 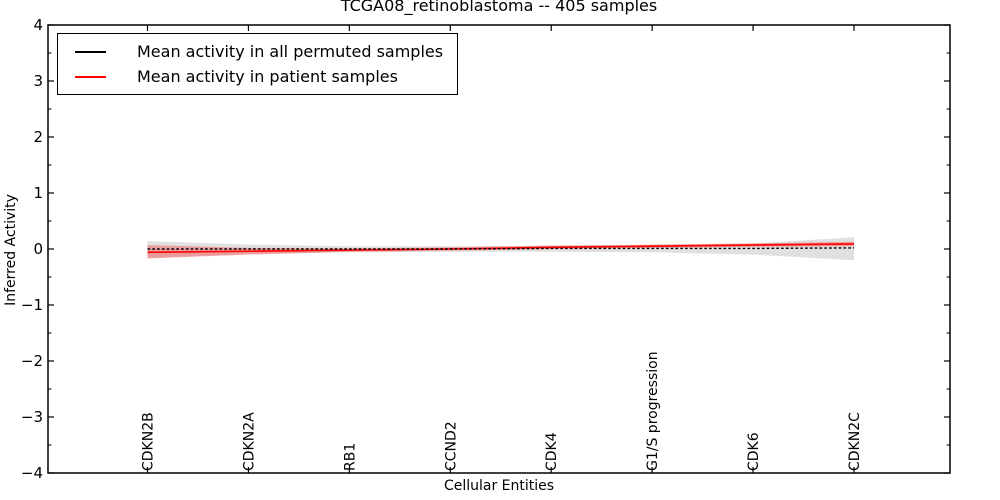 What do you see at coordinates (249, 441) in the screenshot?
I see `x-tick-label: CDKN2A` at bounding box center [249, 441].